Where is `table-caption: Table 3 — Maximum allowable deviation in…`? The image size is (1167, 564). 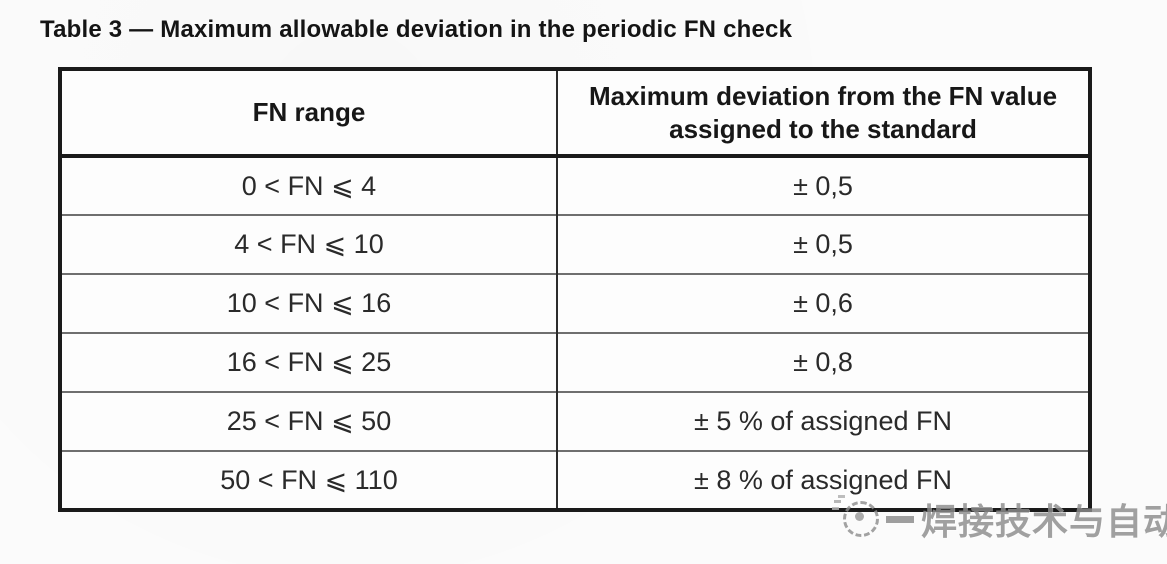 table-caption: Table 3 — Maximum allowable deviation in… is located at coordinates (416, 29).